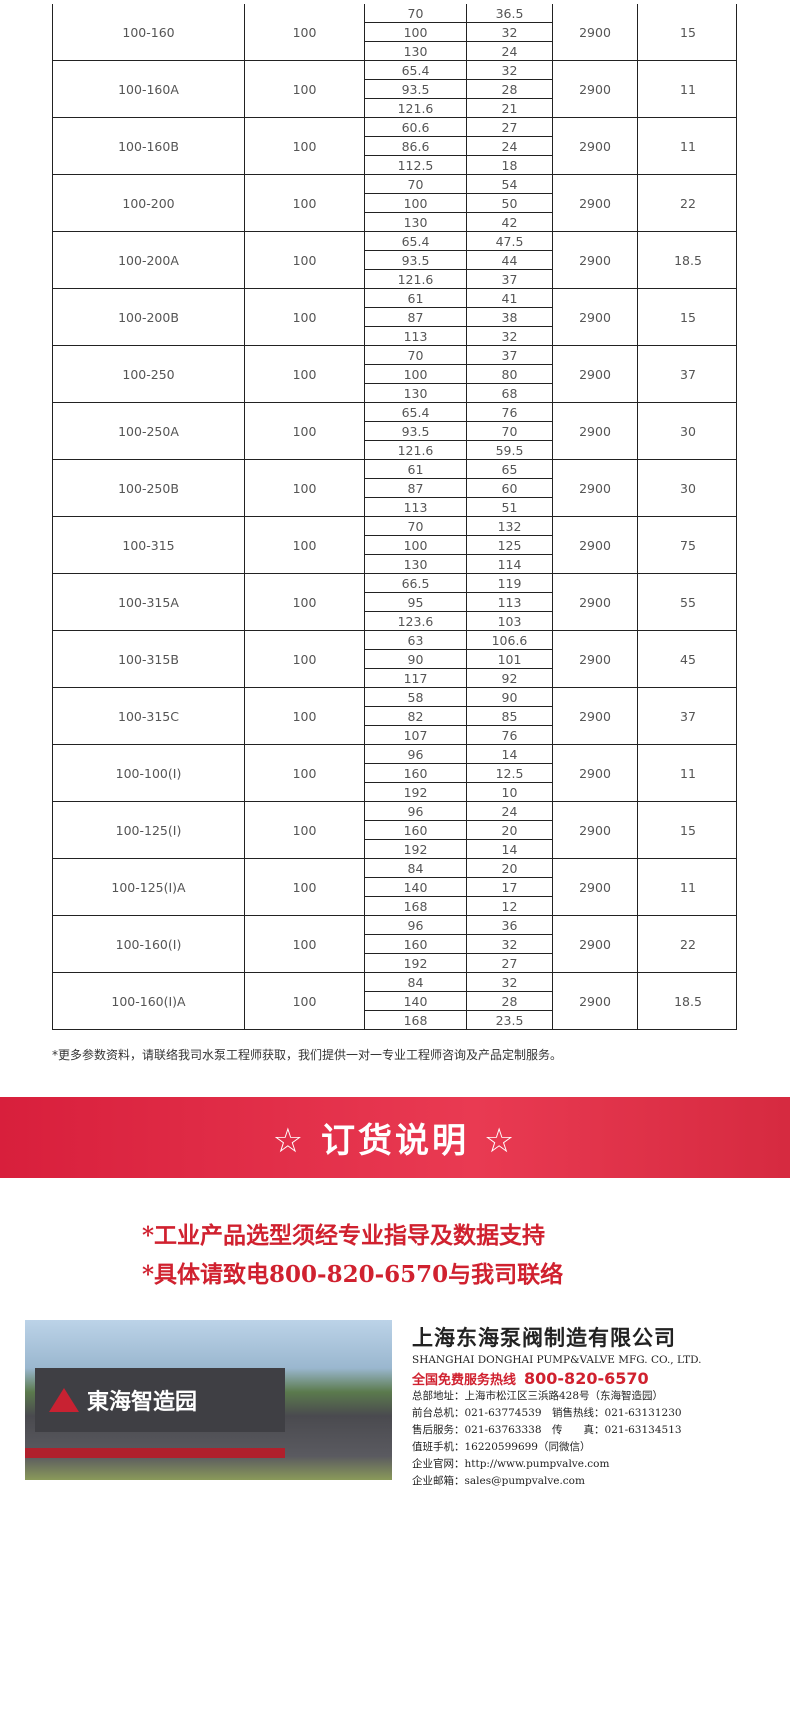 This screenshot has height=1722, width=790. What do you see at coordinates (510, 621) in the screenshot?
I see `head-cell: 103` at bounding box center [510, 621].